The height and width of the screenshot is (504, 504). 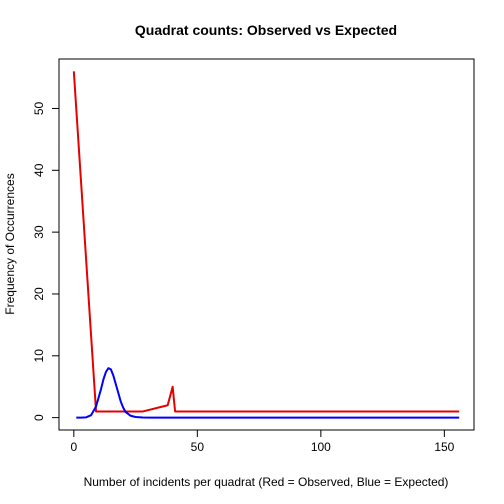 What do you see at coordinates (321, 447) in the screenshot?
I see `x-tick-label: 100` at bounding box center [321, 447].